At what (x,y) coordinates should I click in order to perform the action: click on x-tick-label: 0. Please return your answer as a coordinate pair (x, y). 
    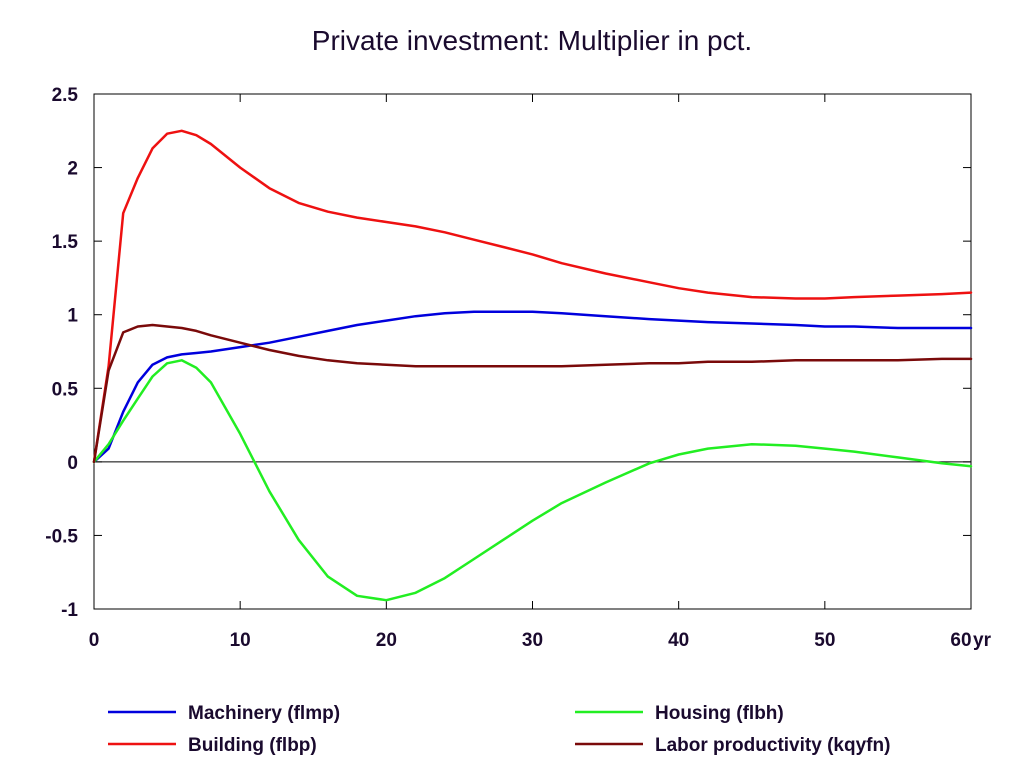
    Looking at the image, I should click on (94, 640).